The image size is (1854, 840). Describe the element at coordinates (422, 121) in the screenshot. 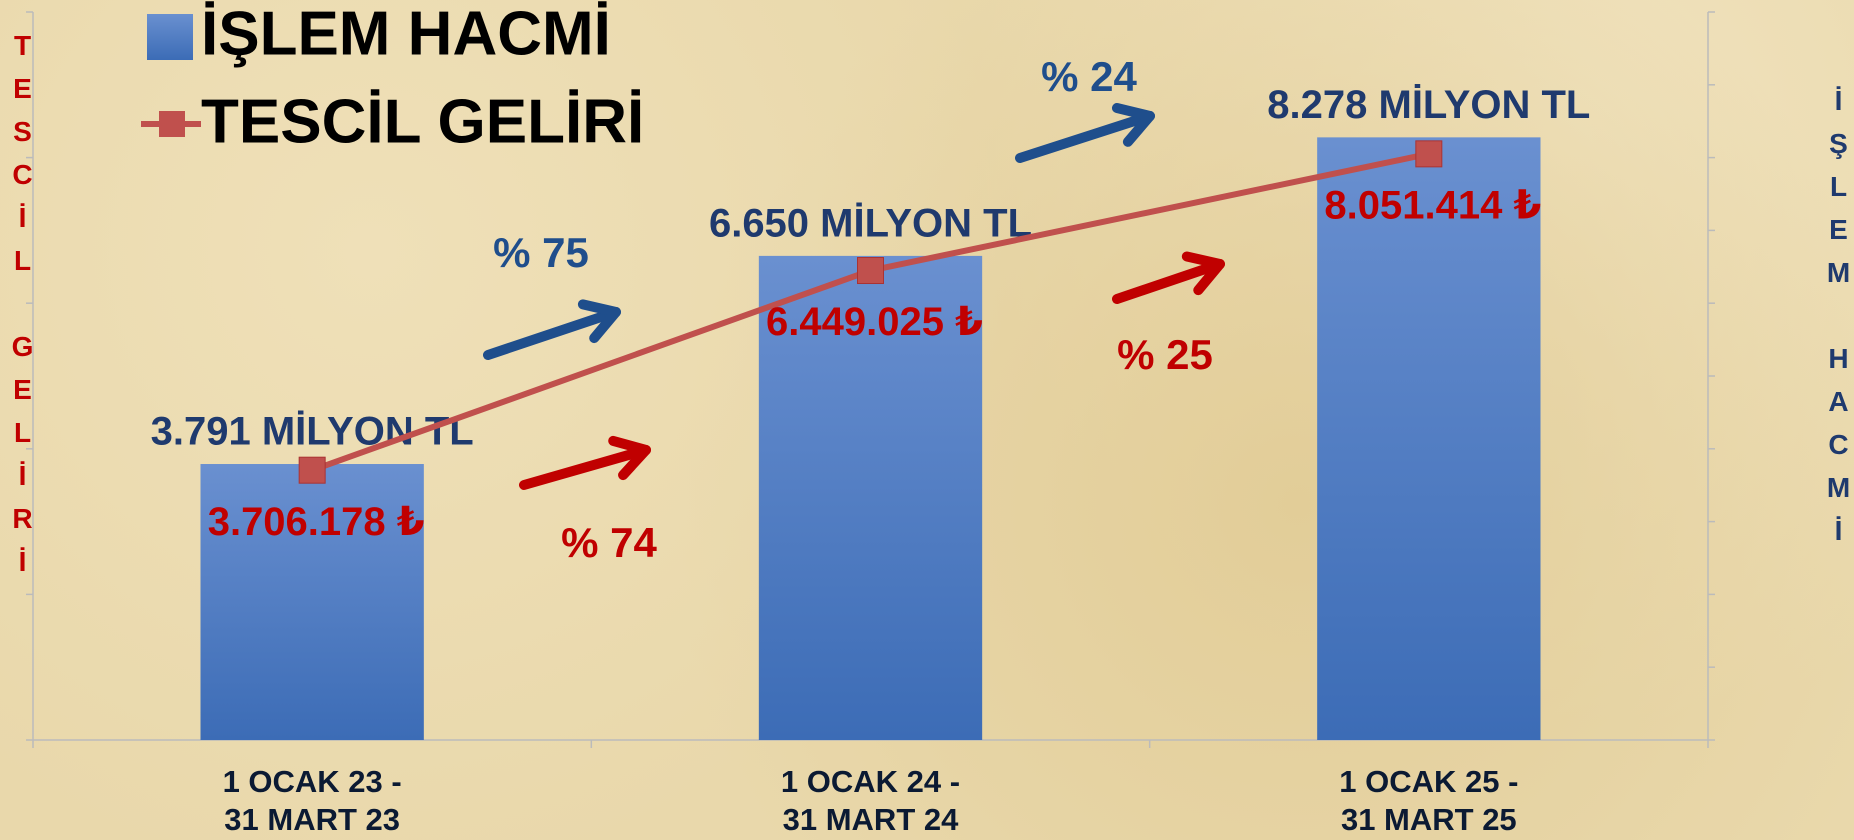

I see `legend-label: TESCİL GELİRİ` at that location.